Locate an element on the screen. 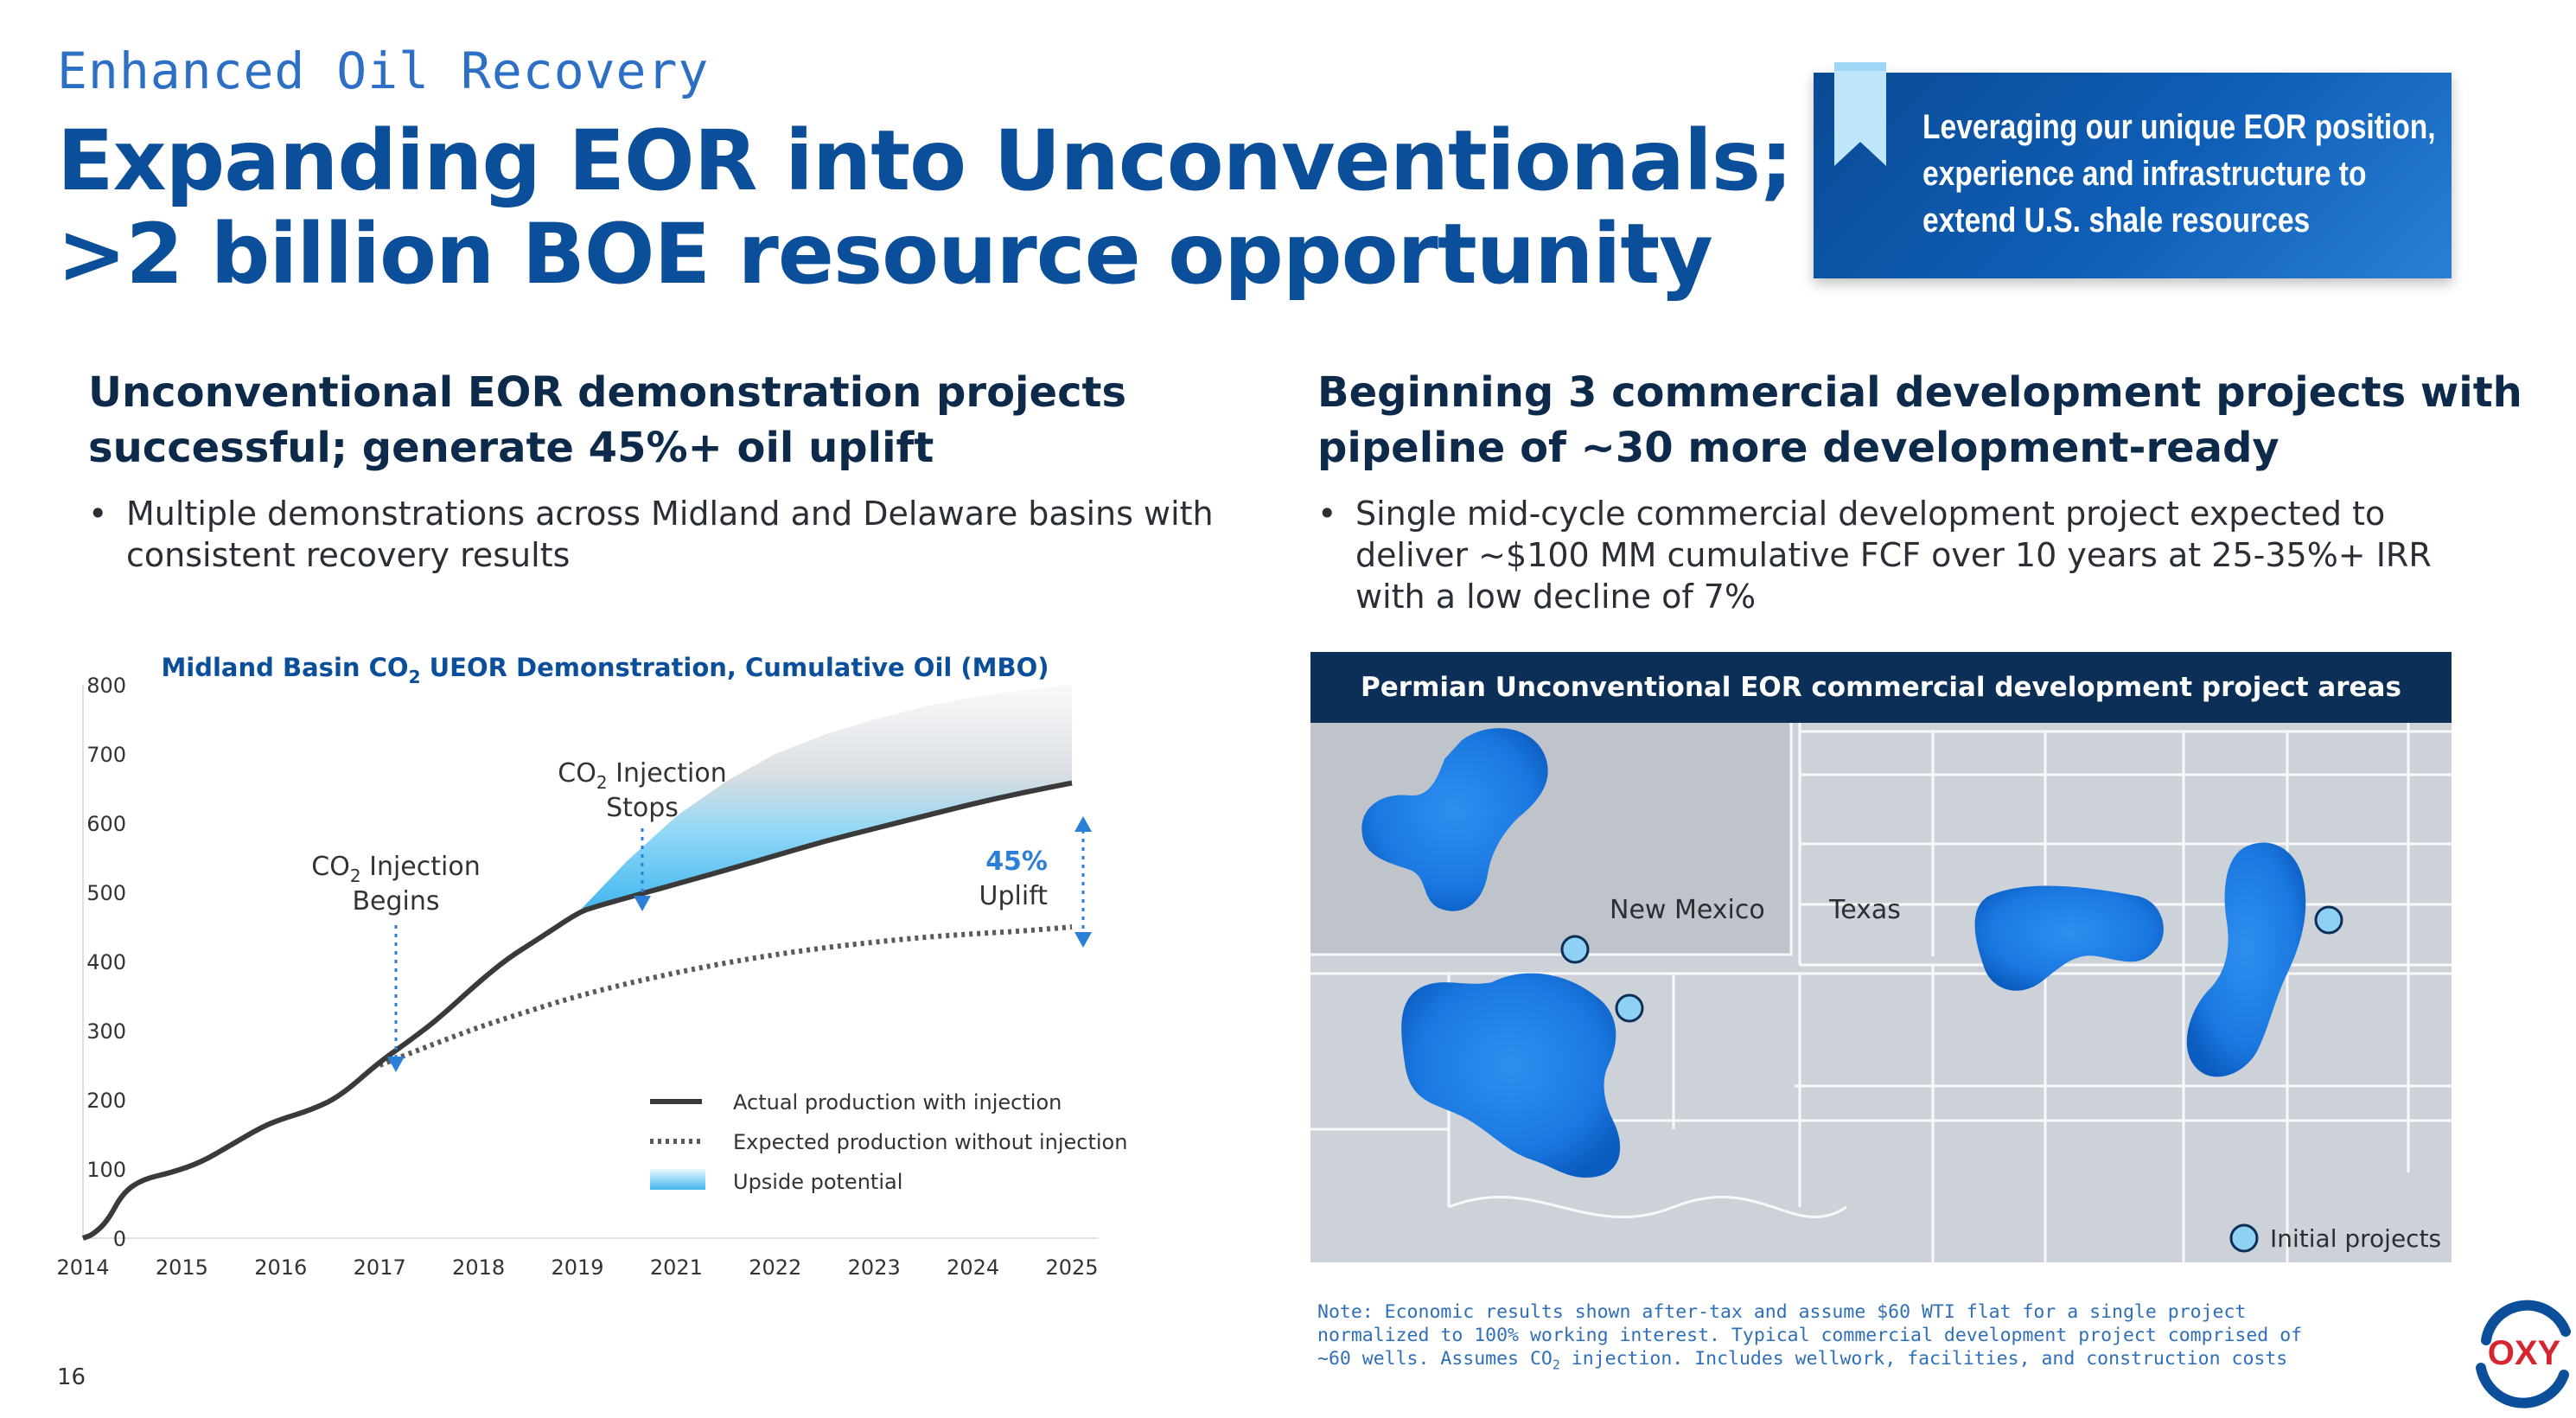 The height and width of the screenshot is (1418, 2576). project-area-delaware is located at coordinates (1511, 1075).